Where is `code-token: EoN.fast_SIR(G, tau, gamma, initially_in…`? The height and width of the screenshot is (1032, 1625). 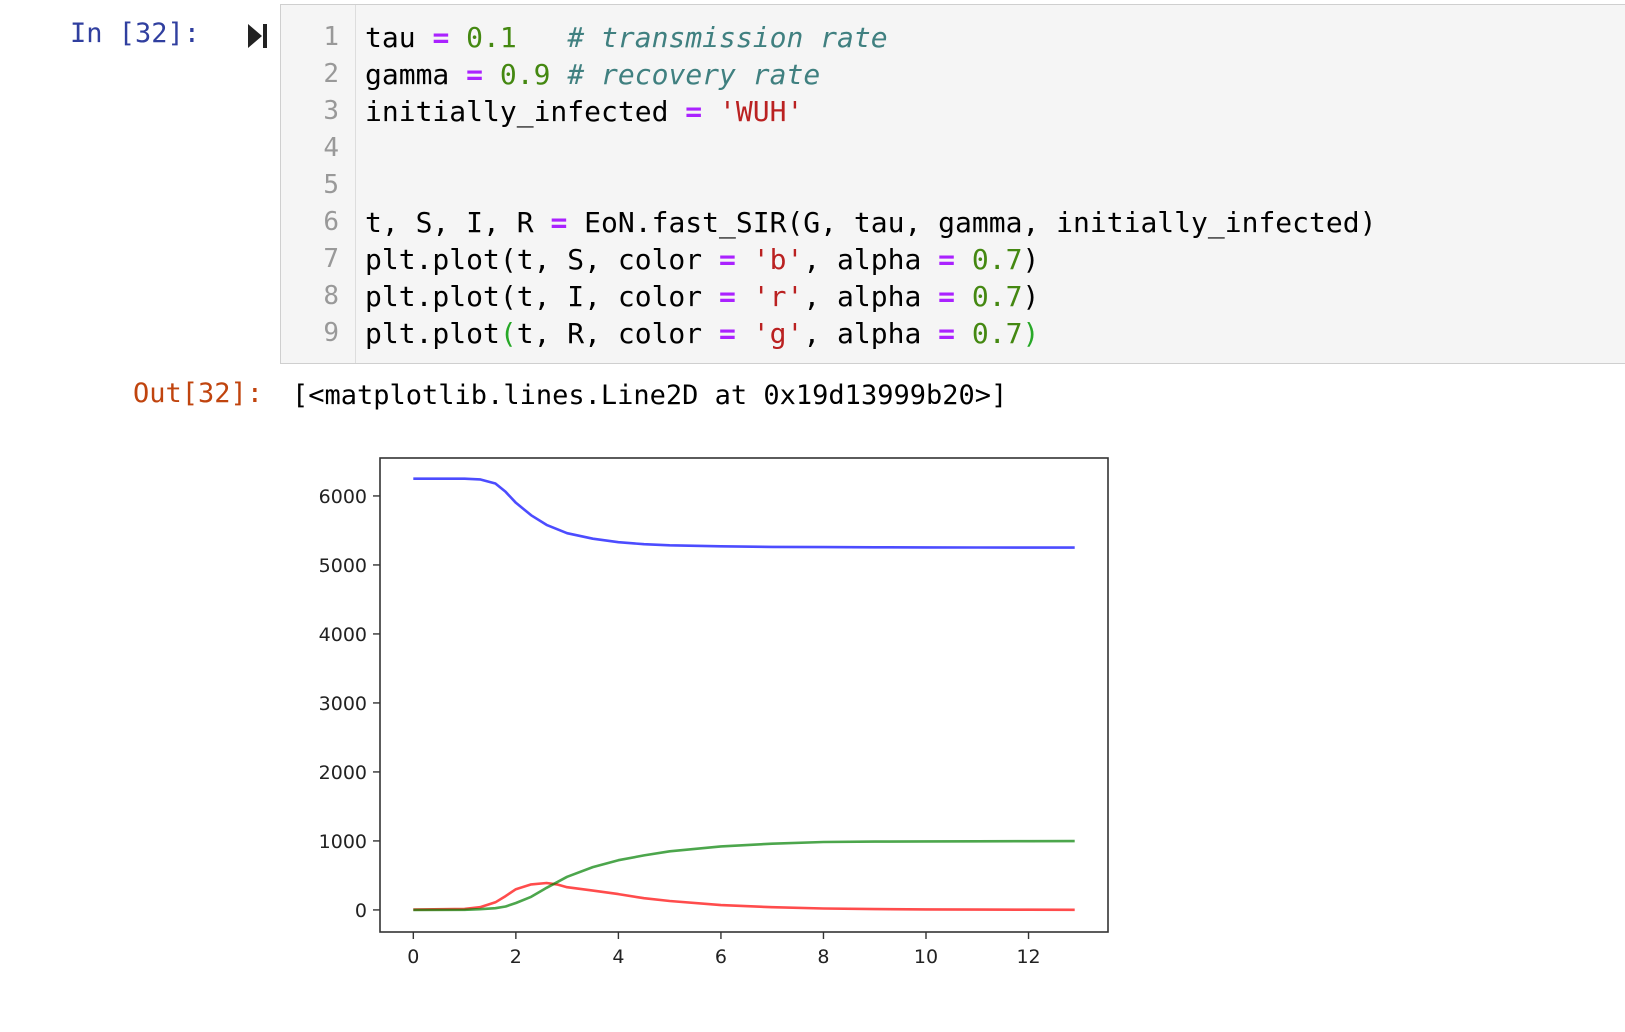 code-token: EoN.fast_SIR(G, tau, gamma, initially_in… is located at coordinates (972, 222).